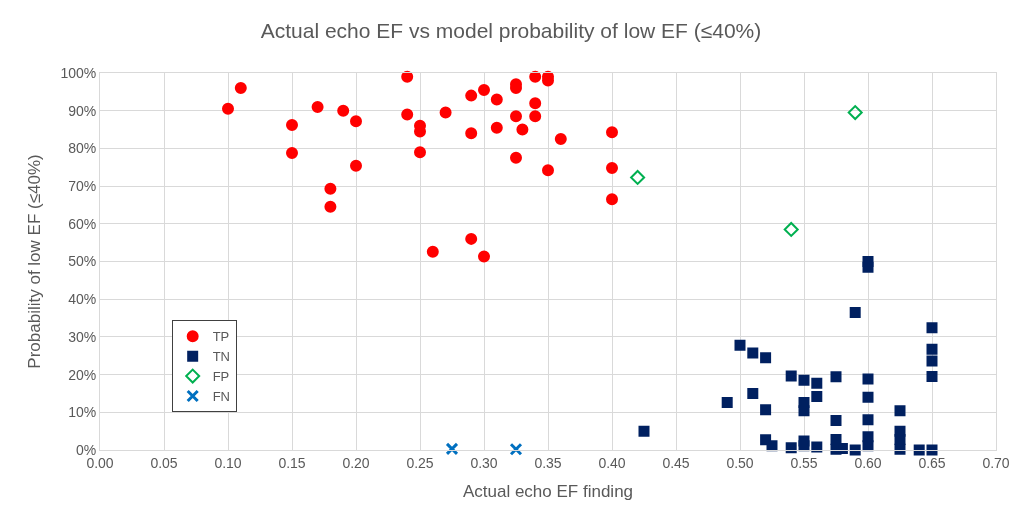  I want to click on y-tick-label: 70%, so click(82, 186).